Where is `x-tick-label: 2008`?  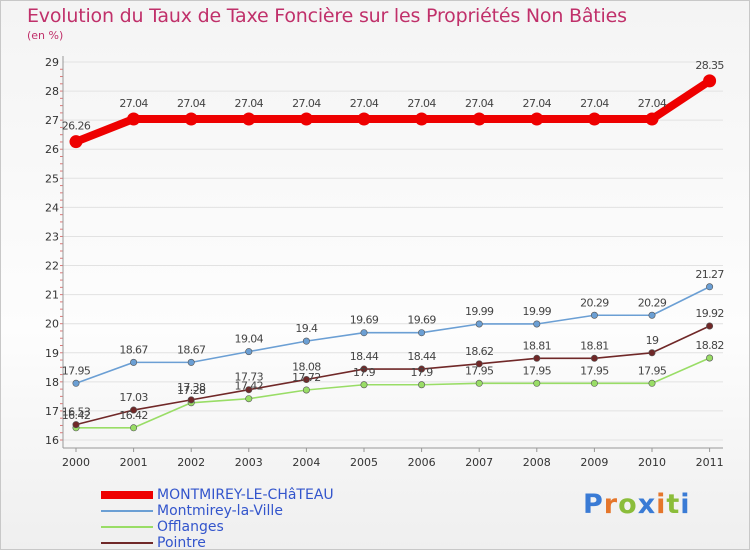
x-tick-label: 2008 is located at coordinates (537, 462).